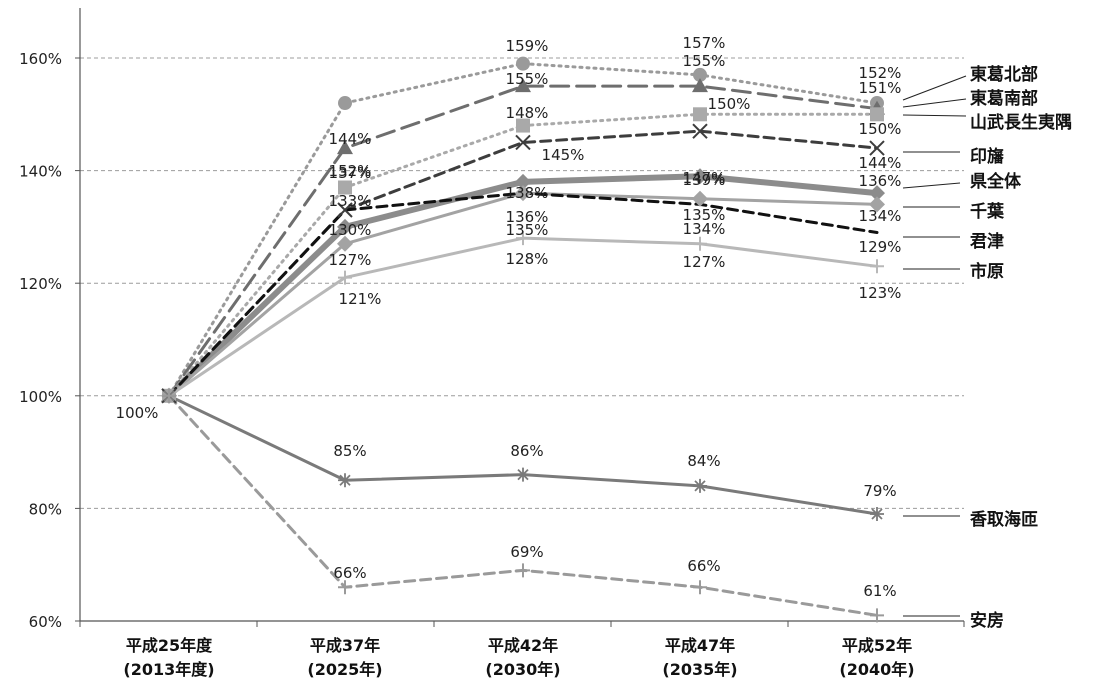 This screenshot has height=686, width=1110. I want to click on legend-label-6: 君津, so click(987, 241).